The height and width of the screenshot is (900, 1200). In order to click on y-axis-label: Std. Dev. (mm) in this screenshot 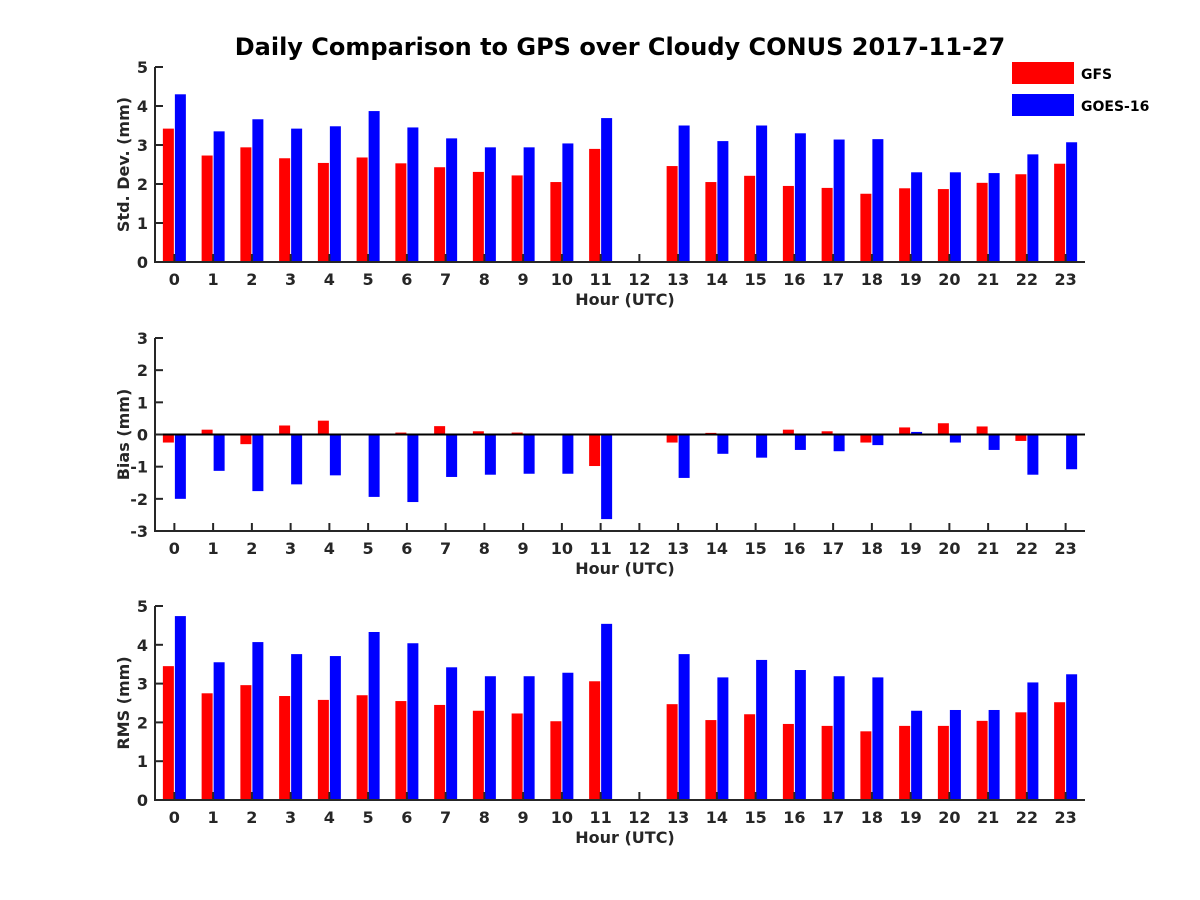, I will do `click(123, 164)`.